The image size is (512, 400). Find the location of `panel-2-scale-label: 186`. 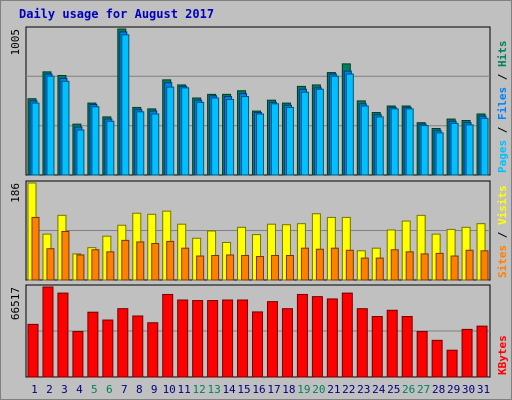

panel-2-scale-label: 186 is located at coordinates (15, 193).